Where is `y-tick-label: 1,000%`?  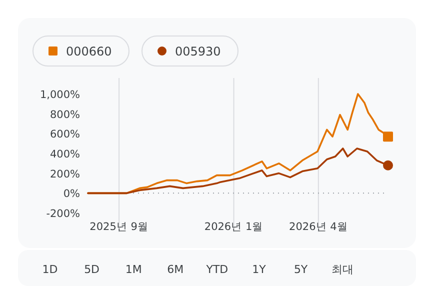
y-tick-label: 1,000% is located at coordinates (60, 95).